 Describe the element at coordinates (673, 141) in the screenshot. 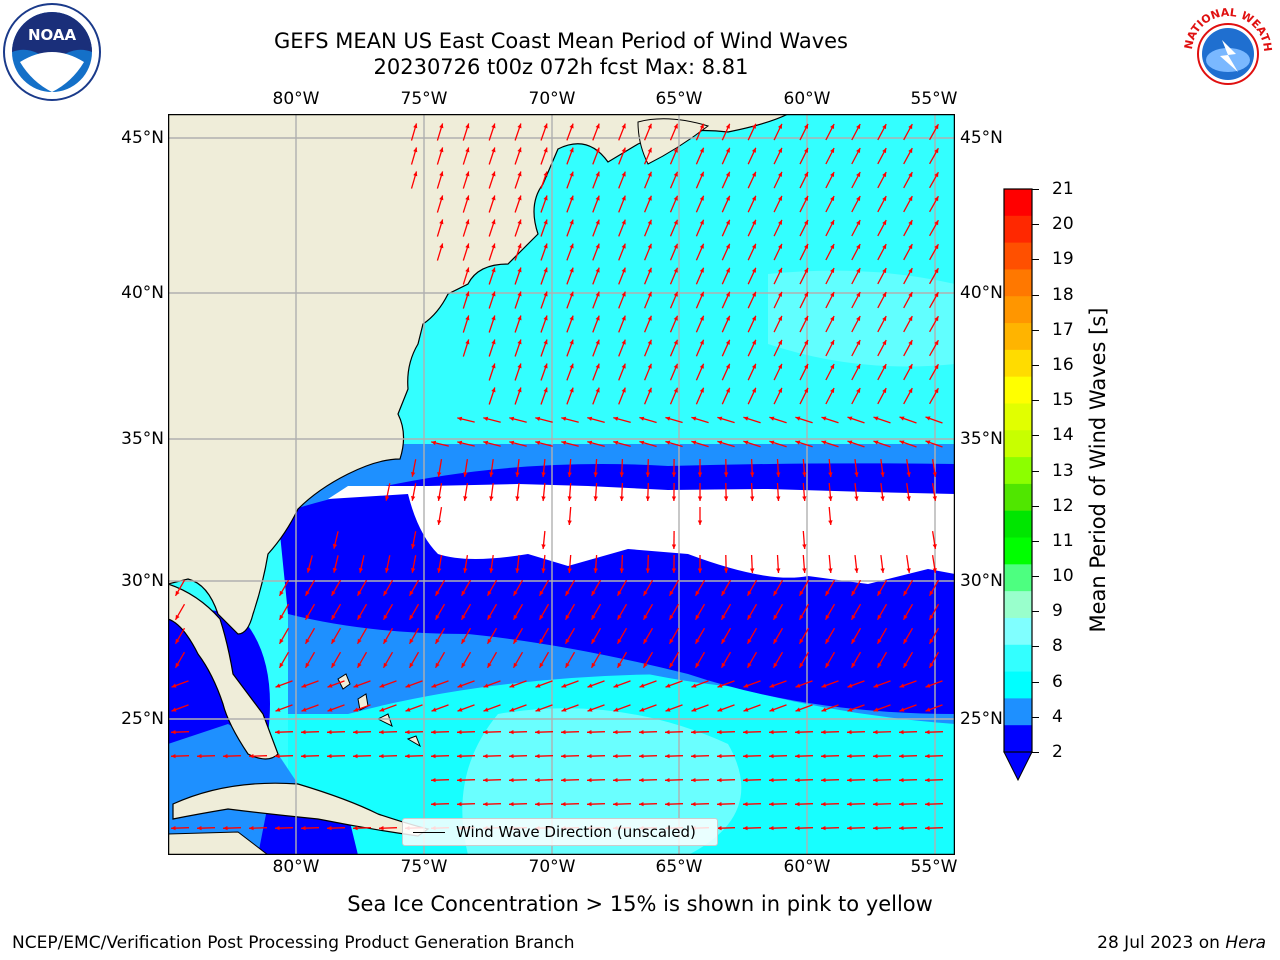

I see `nova-scotia-land` at that location.